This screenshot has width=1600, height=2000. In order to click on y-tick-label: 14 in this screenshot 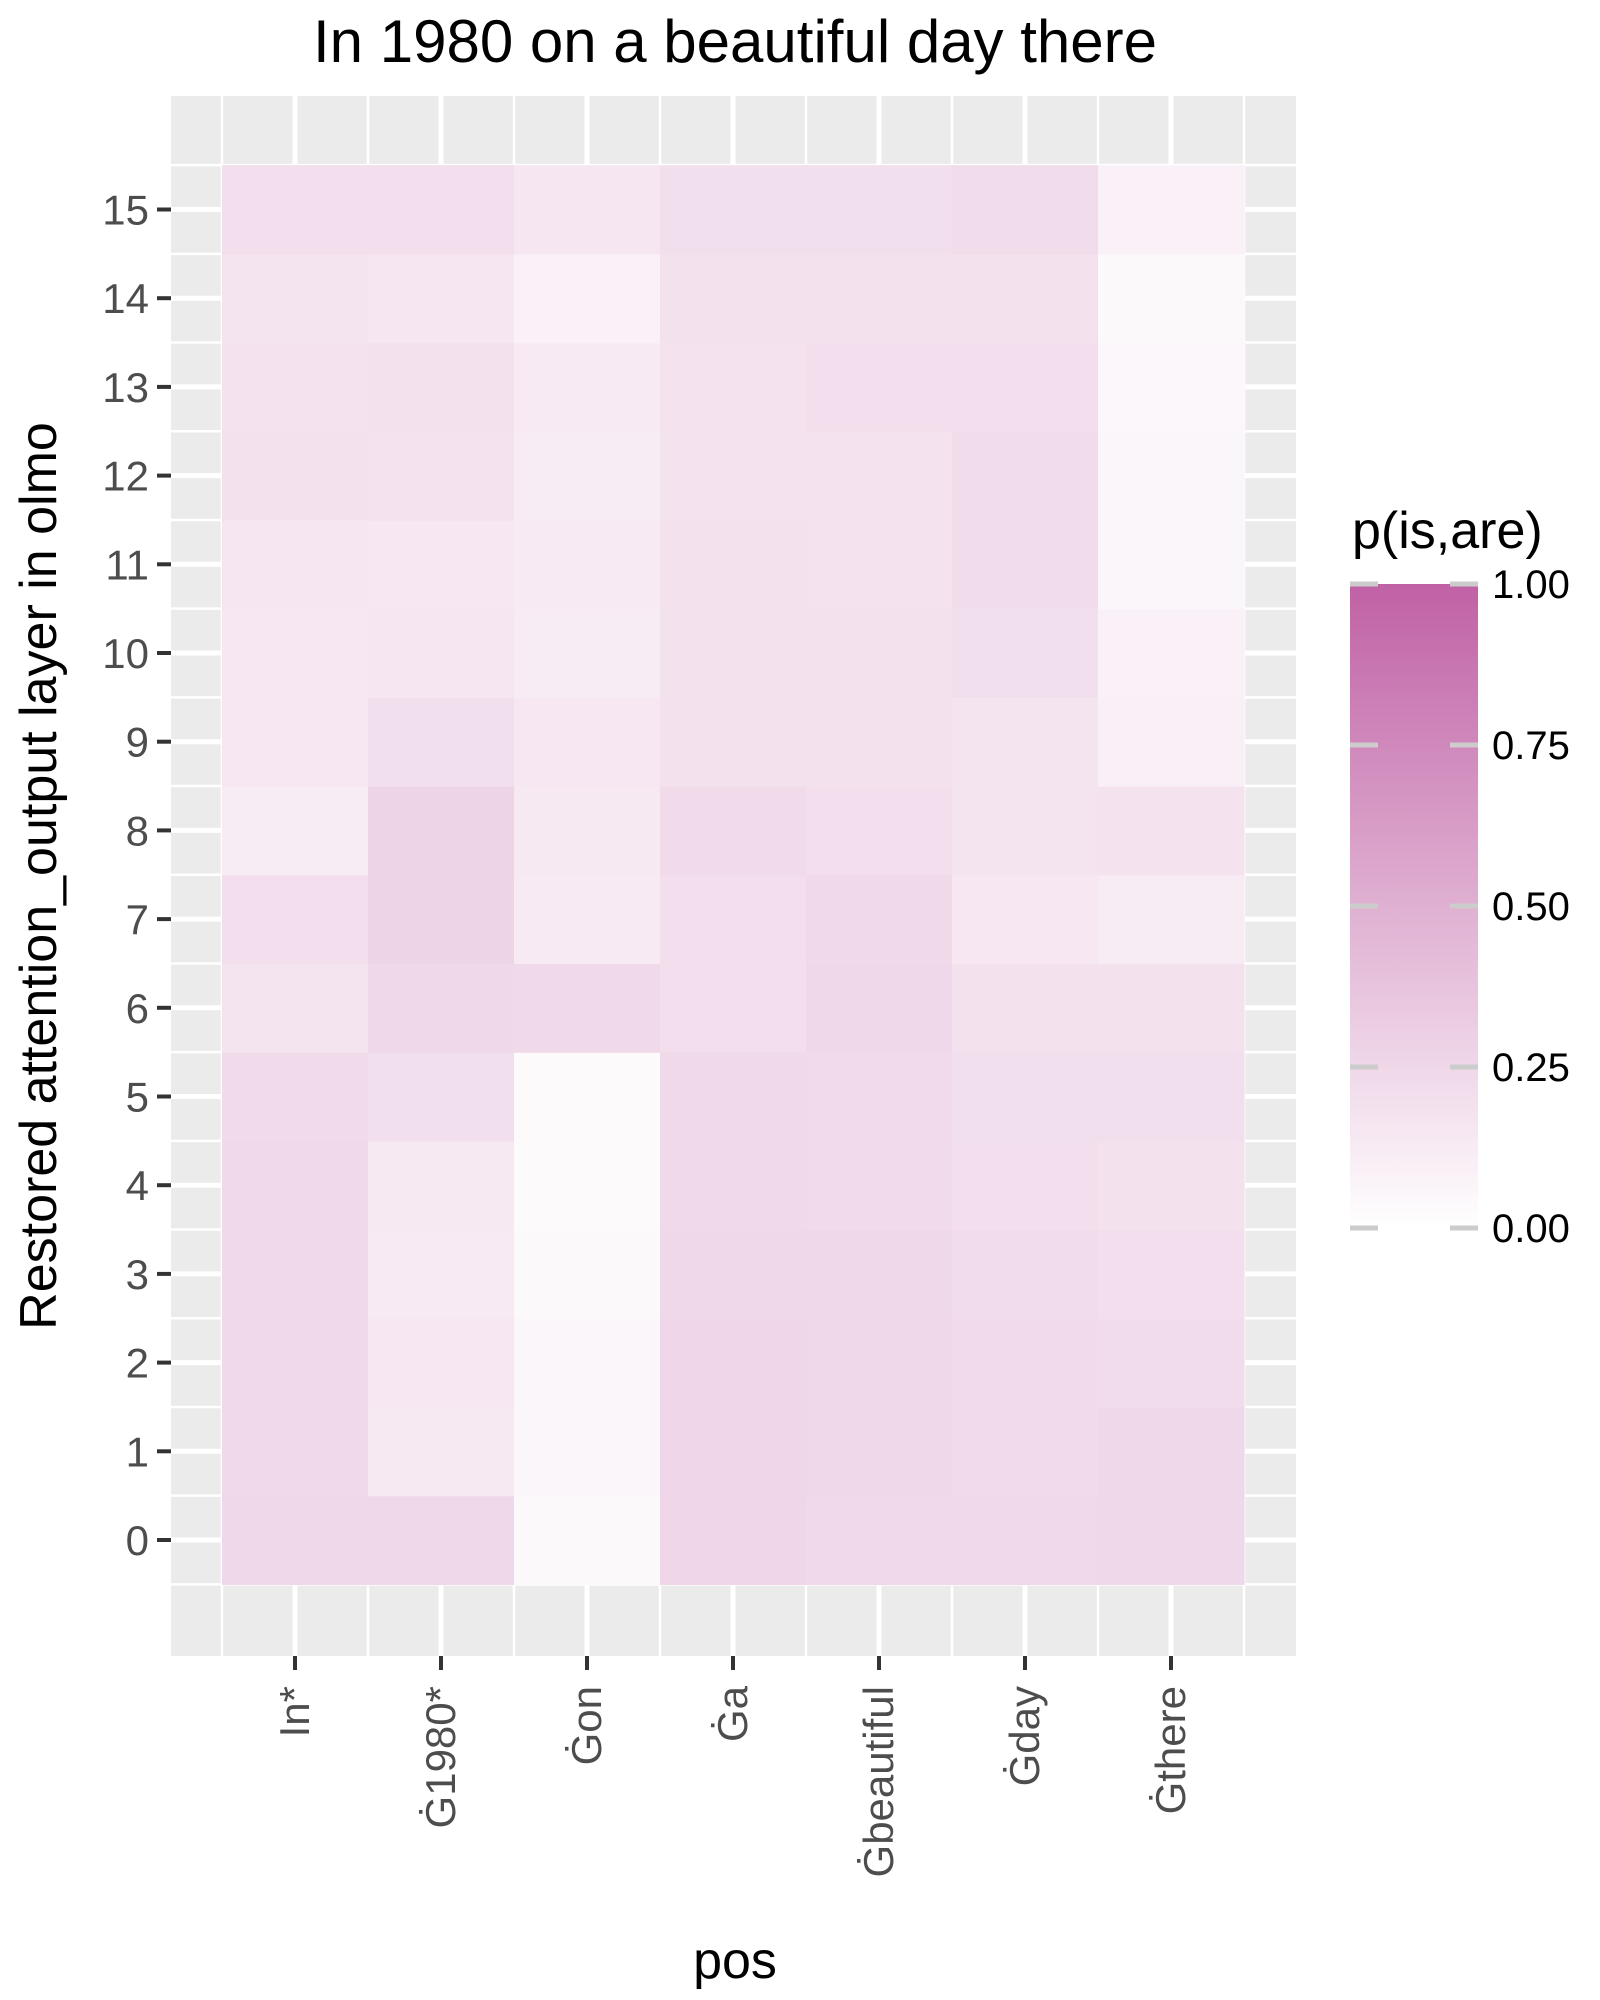, I will do `click(125, 298)`.